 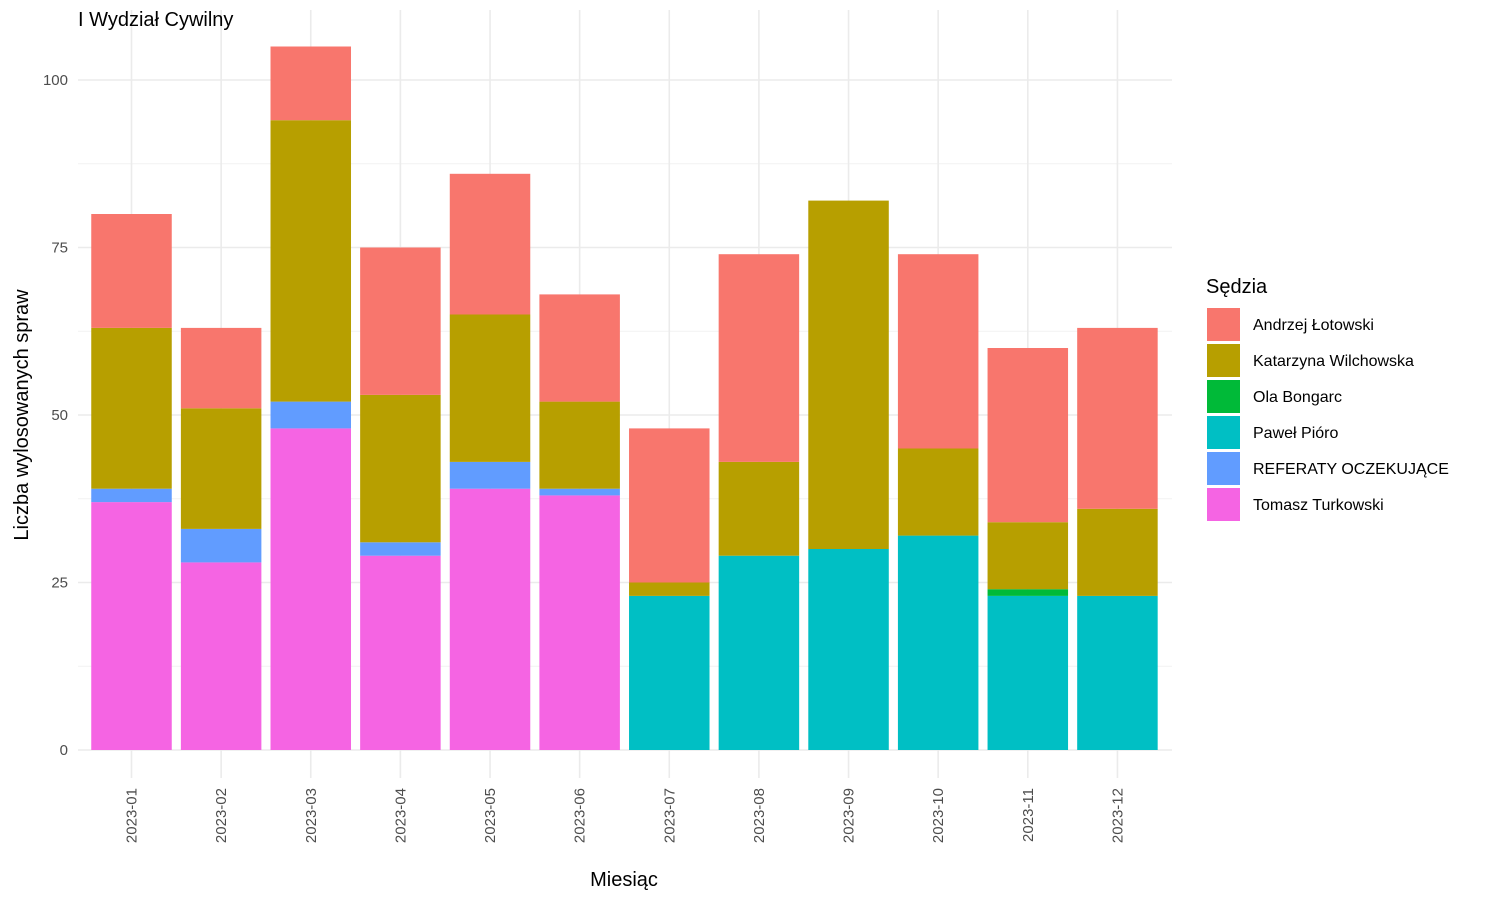 What do you see at coordinates (580, 815) in the screenshot?
I see `x-tick-label: 2023-06` at bounding box center [580, 815].